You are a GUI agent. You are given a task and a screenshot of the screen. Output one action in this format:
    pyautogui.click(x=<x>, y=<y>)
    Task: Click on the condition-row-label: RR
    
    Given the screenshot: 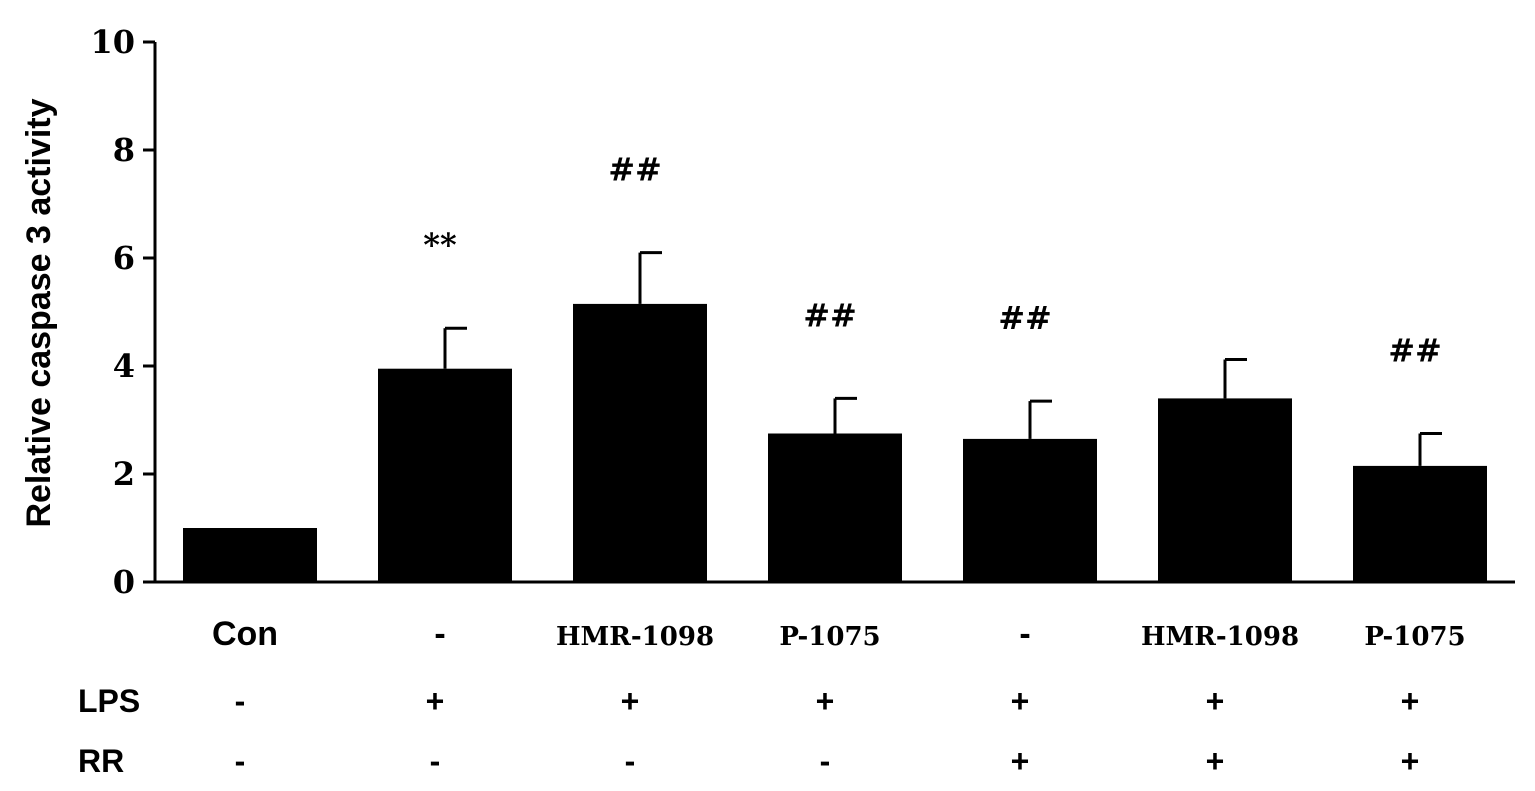 What is the action you would take?
    pyautogui.click(x=101, y=761)
    